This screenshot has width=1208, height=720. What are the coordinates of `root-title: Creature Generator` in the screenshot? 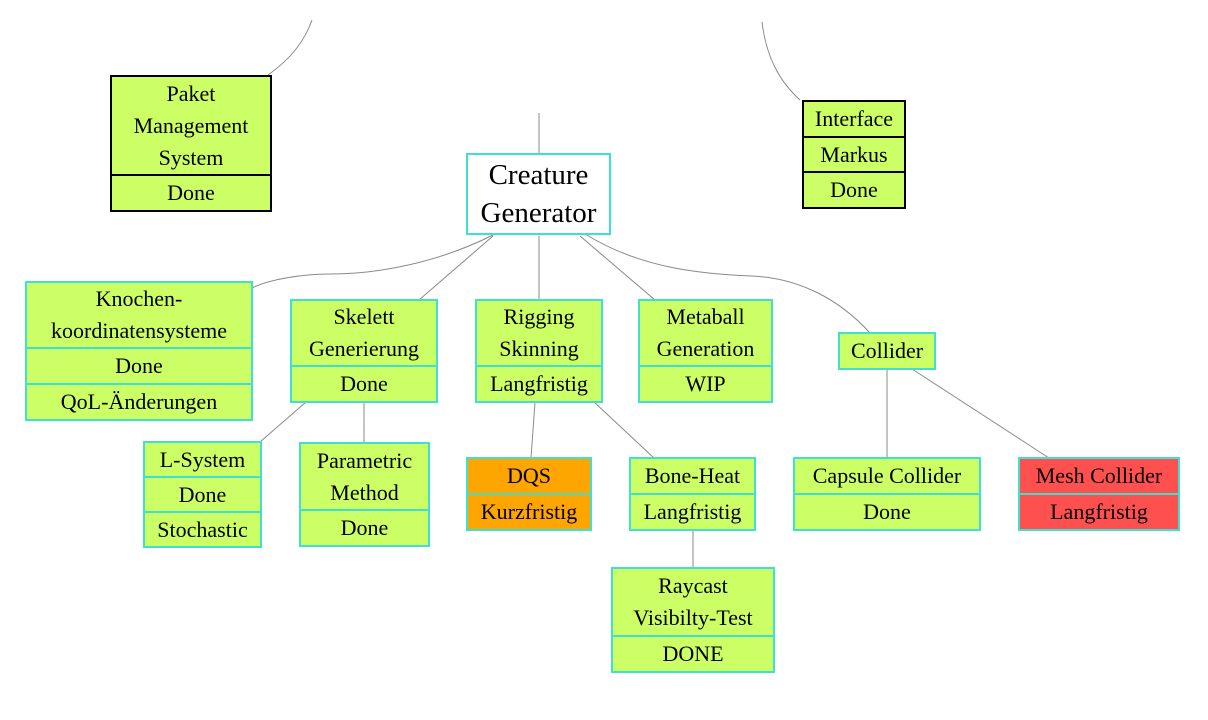 It's located at (538, 194).